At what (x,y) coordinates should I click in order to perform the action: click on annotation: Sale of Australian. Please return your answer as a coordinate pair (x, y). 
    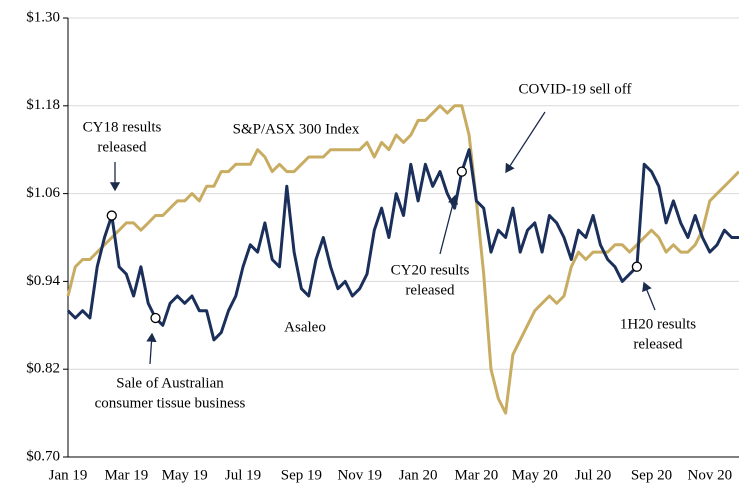
    Looking at the image, I should click on (170, 383).